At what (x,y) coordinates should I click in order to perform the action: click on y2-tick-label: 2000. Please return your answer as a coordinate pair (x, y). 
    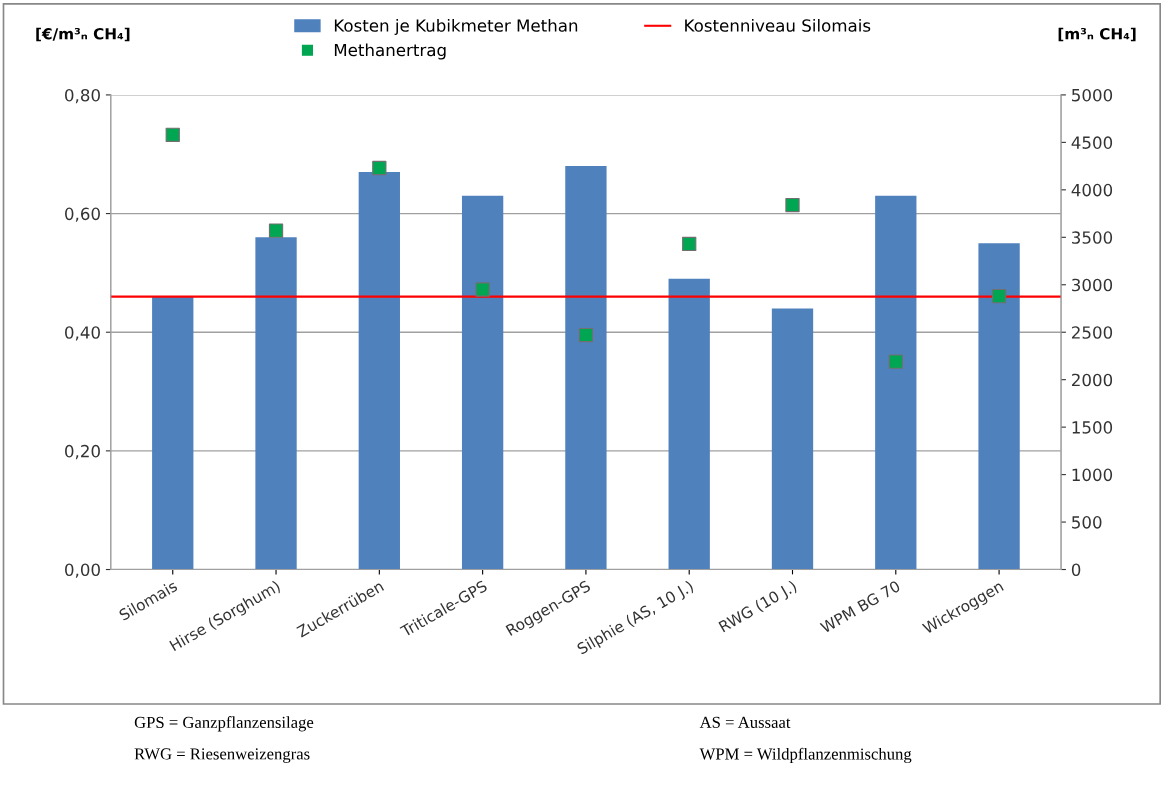
    Looking at the image, I should click on (1092, 380).